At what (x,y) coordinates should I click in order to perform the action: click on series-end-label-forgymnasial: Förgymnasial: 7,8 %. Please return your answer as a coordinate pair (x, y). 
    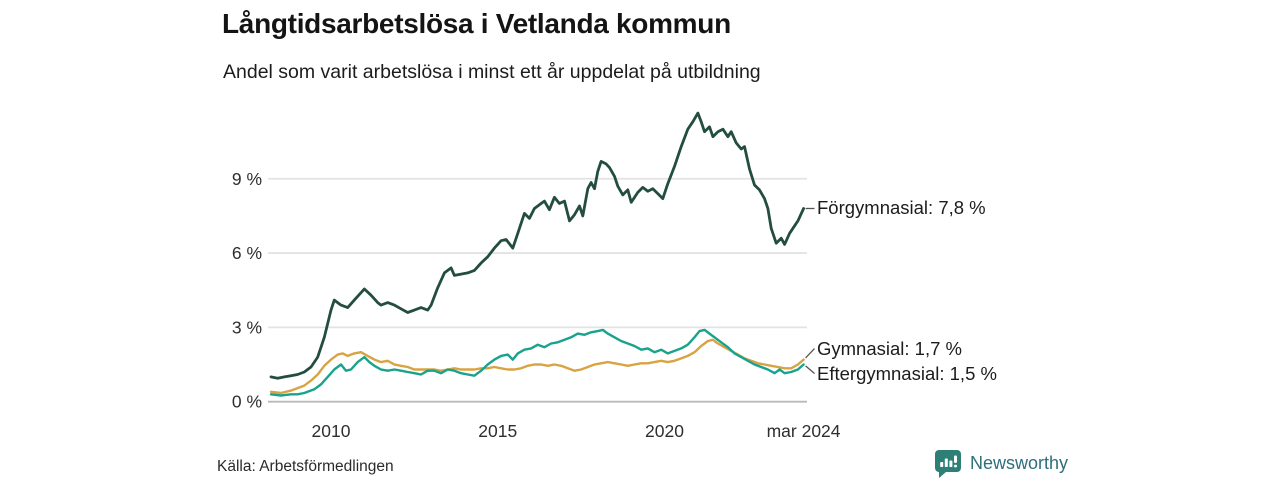
    Looking at the image, I should click on (901, 208).